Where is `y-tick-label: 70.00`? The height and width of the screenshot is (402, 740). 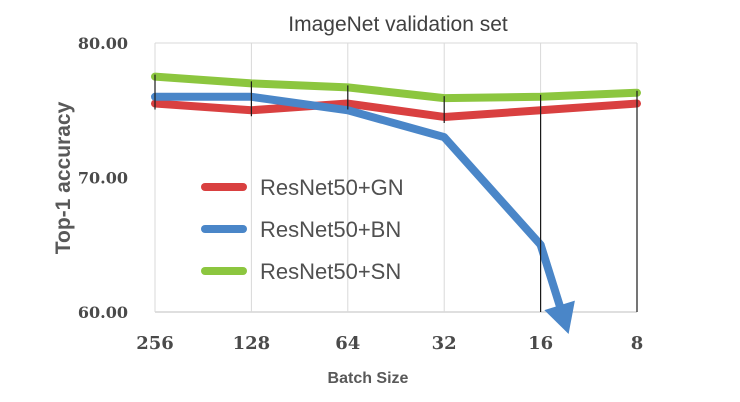 y-tick-label: 70.00 is located at coordinates (103, 178).